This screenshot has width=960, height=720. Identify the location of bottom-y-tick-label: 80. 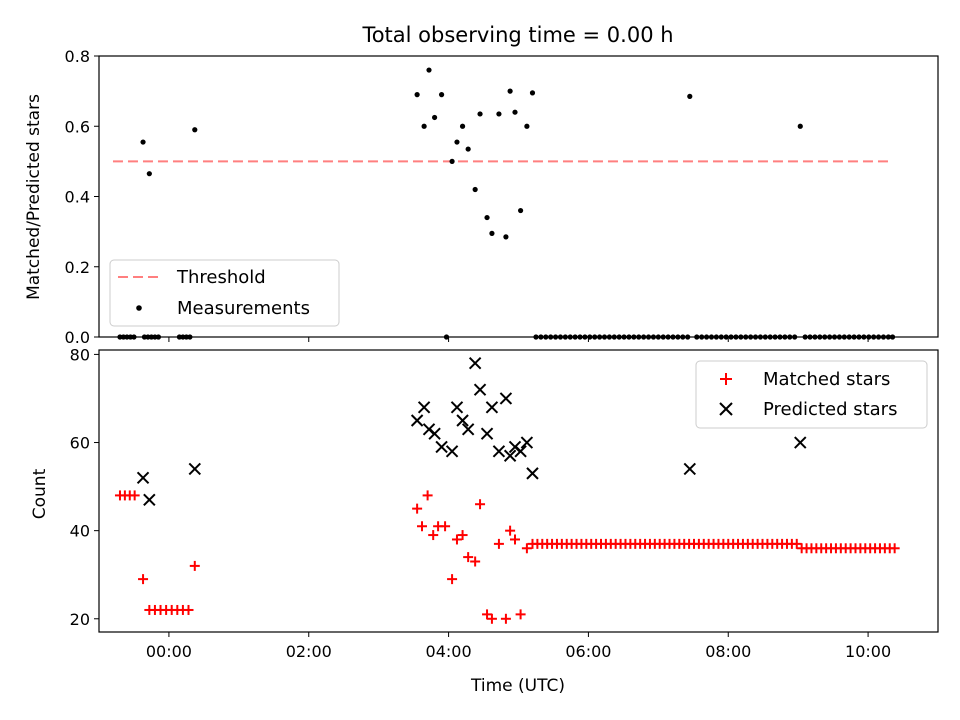
(80, 354).